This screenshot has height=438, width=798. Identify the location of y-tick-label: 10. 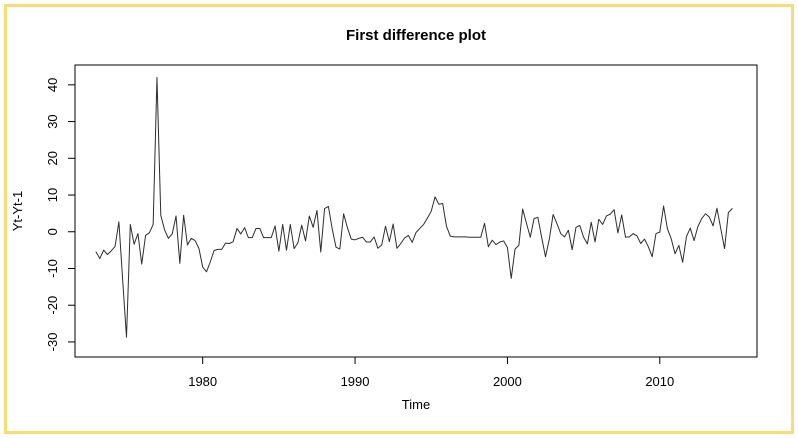
(52, 195).